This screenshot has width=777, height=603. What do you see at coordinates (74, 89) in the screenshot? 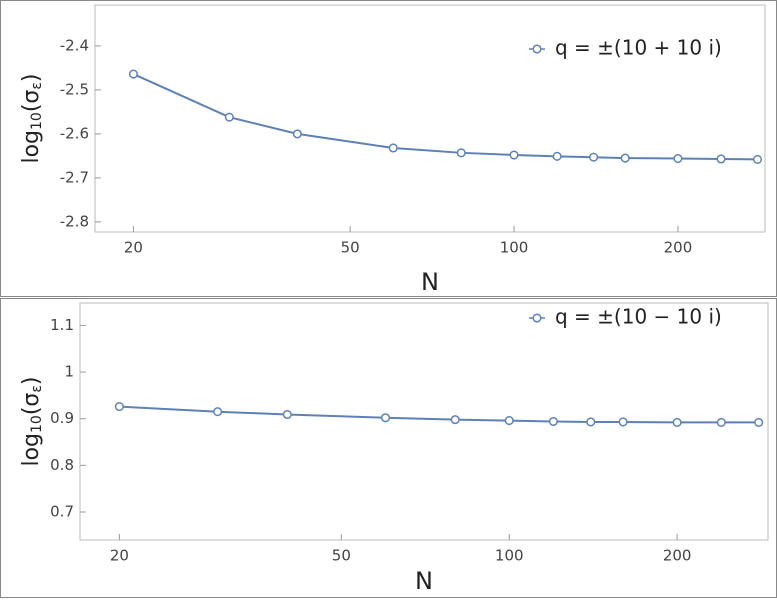
I see `y-tick-label: -2.5` at bounding box center [74, 89].